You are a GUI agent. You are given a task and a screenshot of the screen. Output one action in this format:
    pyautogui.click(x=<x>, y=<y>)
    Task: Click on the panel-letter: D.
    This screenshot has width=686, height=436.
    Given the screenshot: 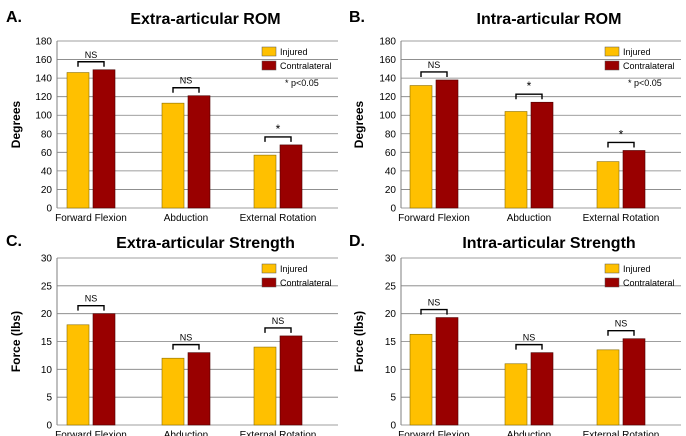 What is the action you would take?
    pyautogui.click(x=357, y=241)
    